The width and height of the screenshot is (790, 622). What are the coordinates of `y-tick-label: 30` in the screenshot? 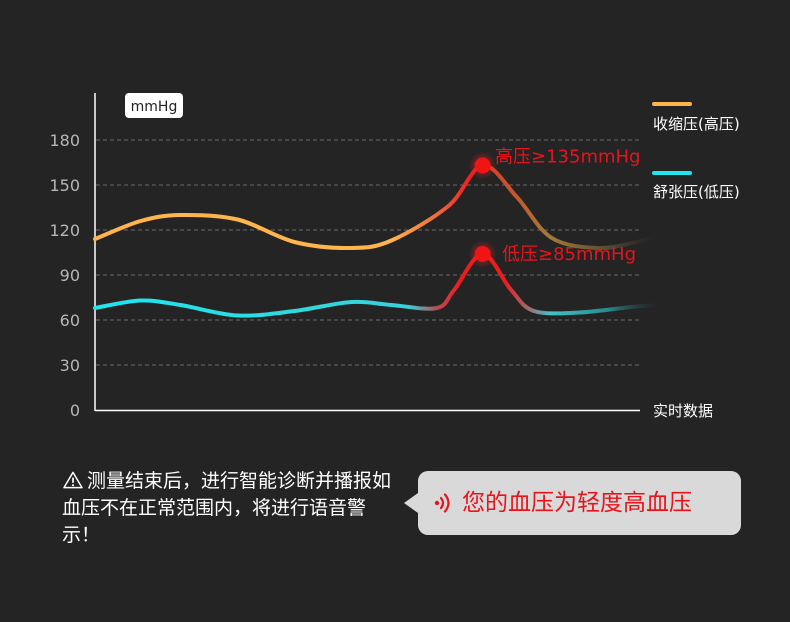 It's located at (70, 365).